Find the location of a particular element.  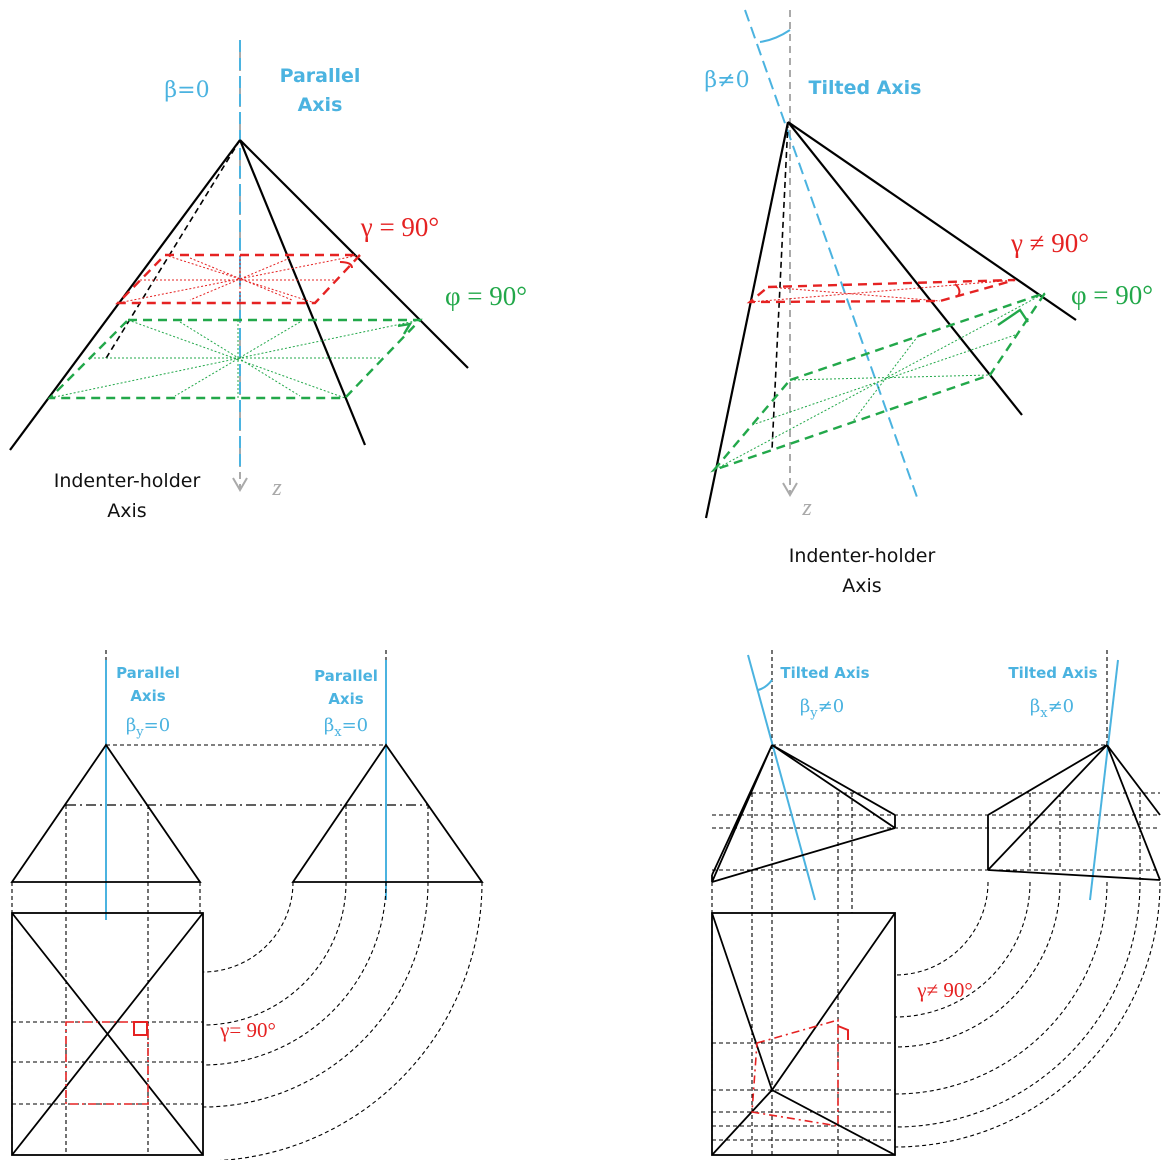

beta-label: βx≠0 is located at coordinates (1052, 708).